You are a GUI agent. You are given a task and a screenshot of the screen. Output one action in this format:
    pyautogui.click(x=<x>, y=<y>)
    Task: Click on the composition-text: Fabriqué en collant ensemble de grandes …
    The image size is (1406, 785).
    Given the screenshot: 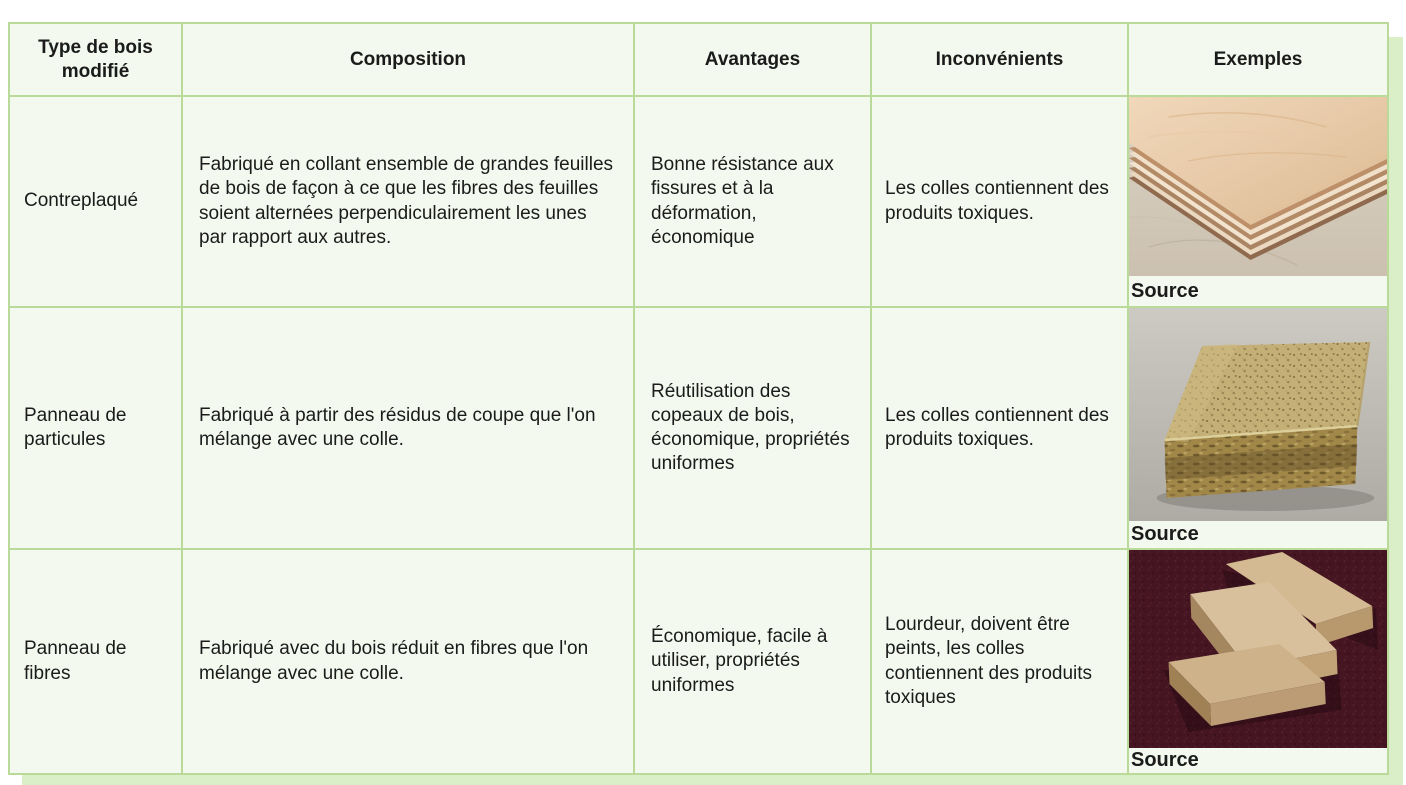 What is the action you would take?
    pyautogui.click(x=406, y=201)
    